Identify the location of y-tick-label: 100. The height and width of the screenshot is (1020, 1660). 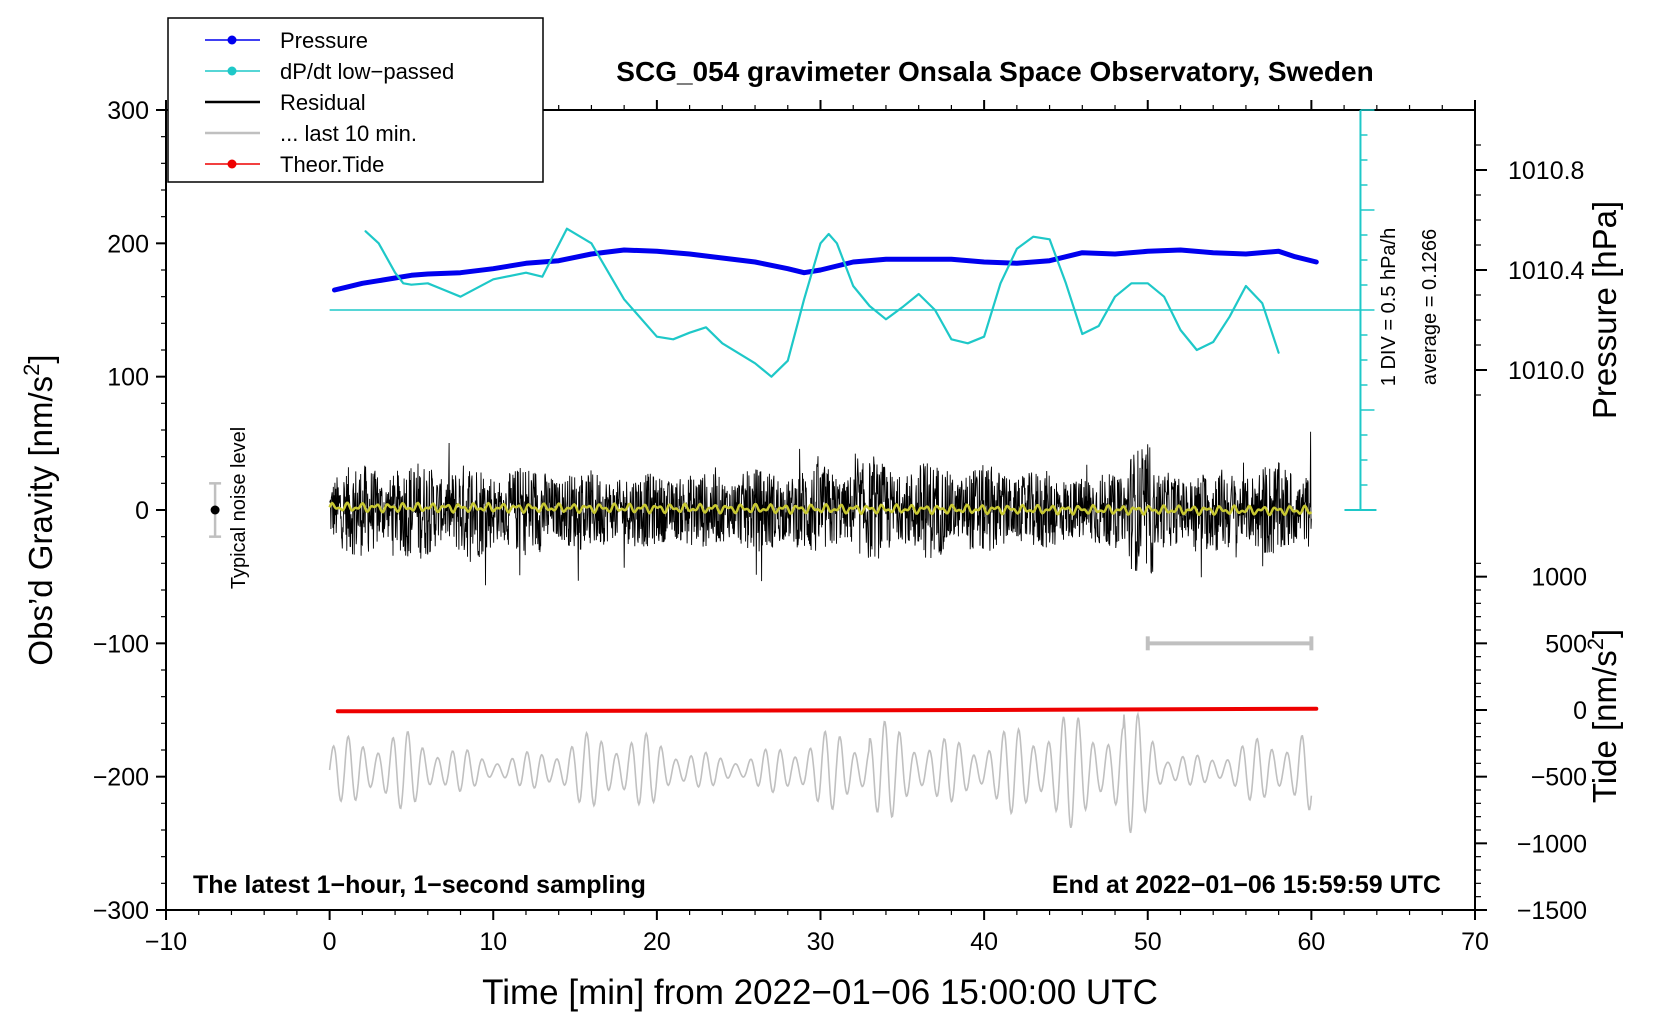
(128, 378).